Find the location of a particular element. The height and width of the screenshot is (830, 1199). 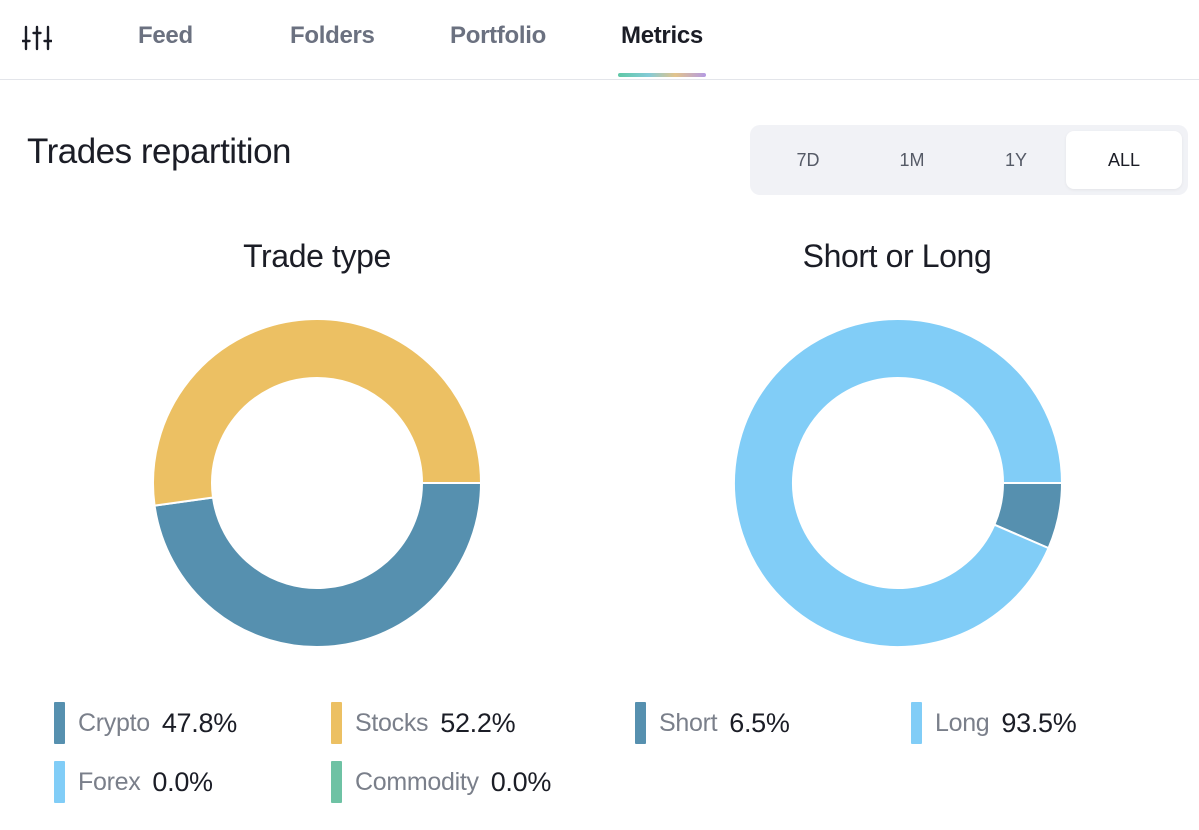

legend-item-crypto: Crypto 47.8% is located at coordinates (145, 723).